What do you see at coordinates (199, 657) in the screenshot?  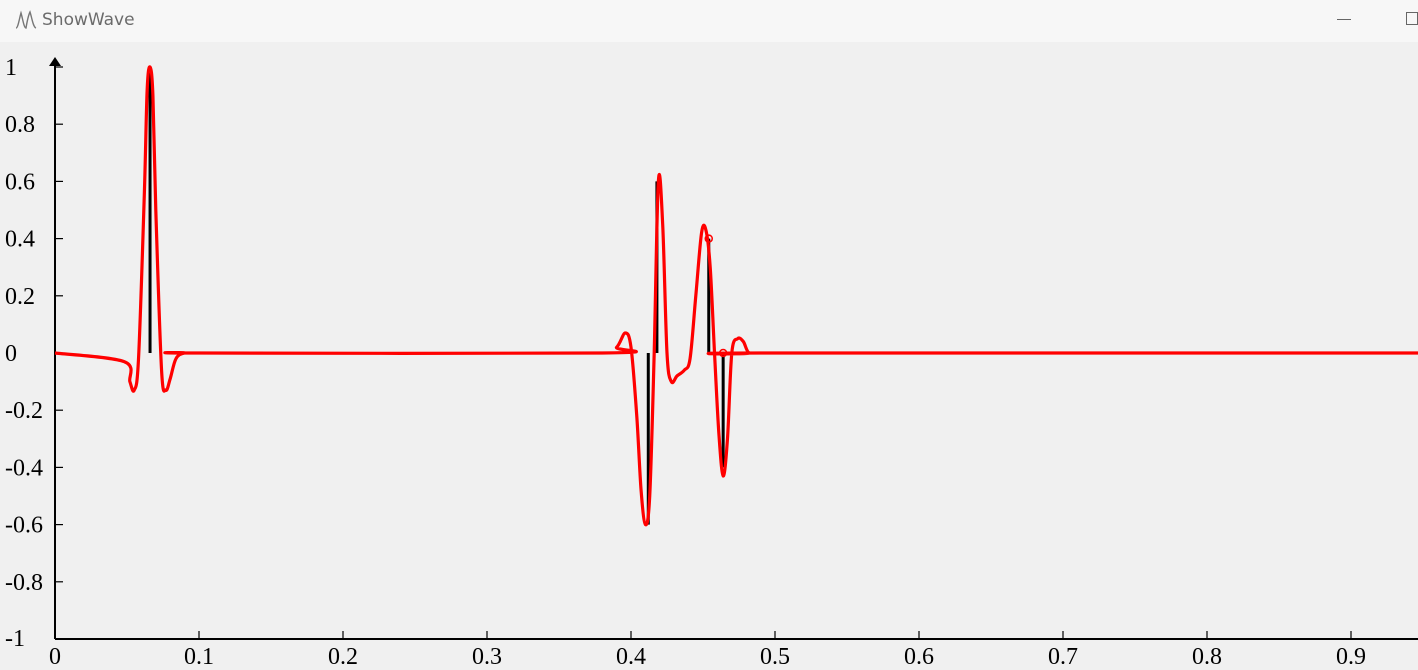 I see `x-tick-label: 0.1` at bounding box center [199, 657].